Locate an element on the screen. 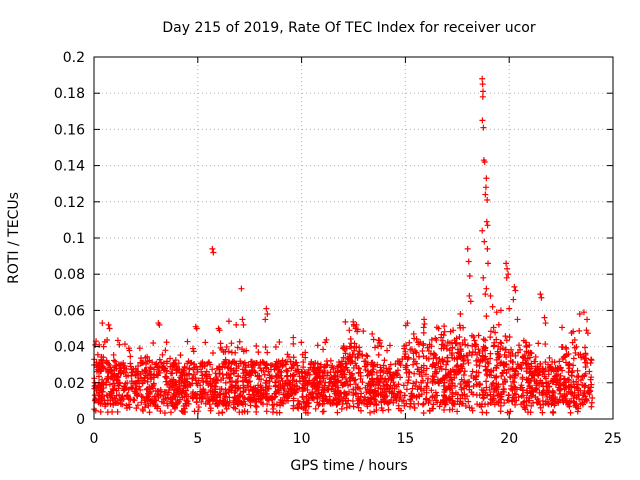  x-tick-label: 10 is located at coordinates (302, 439).